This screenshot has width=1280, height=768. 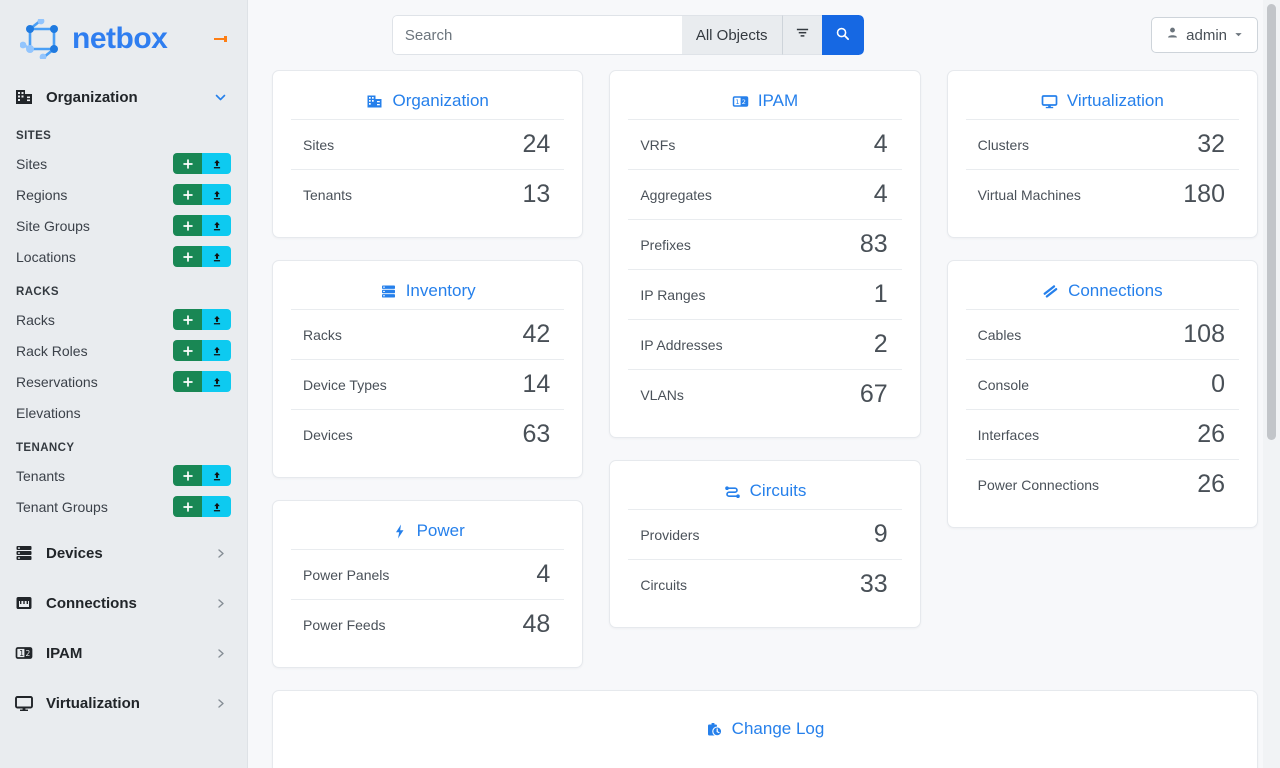 What do you see at coordinates (737, 102) in the screenshot?
I see `svg-text: 1` at bounding box center [737, 102].